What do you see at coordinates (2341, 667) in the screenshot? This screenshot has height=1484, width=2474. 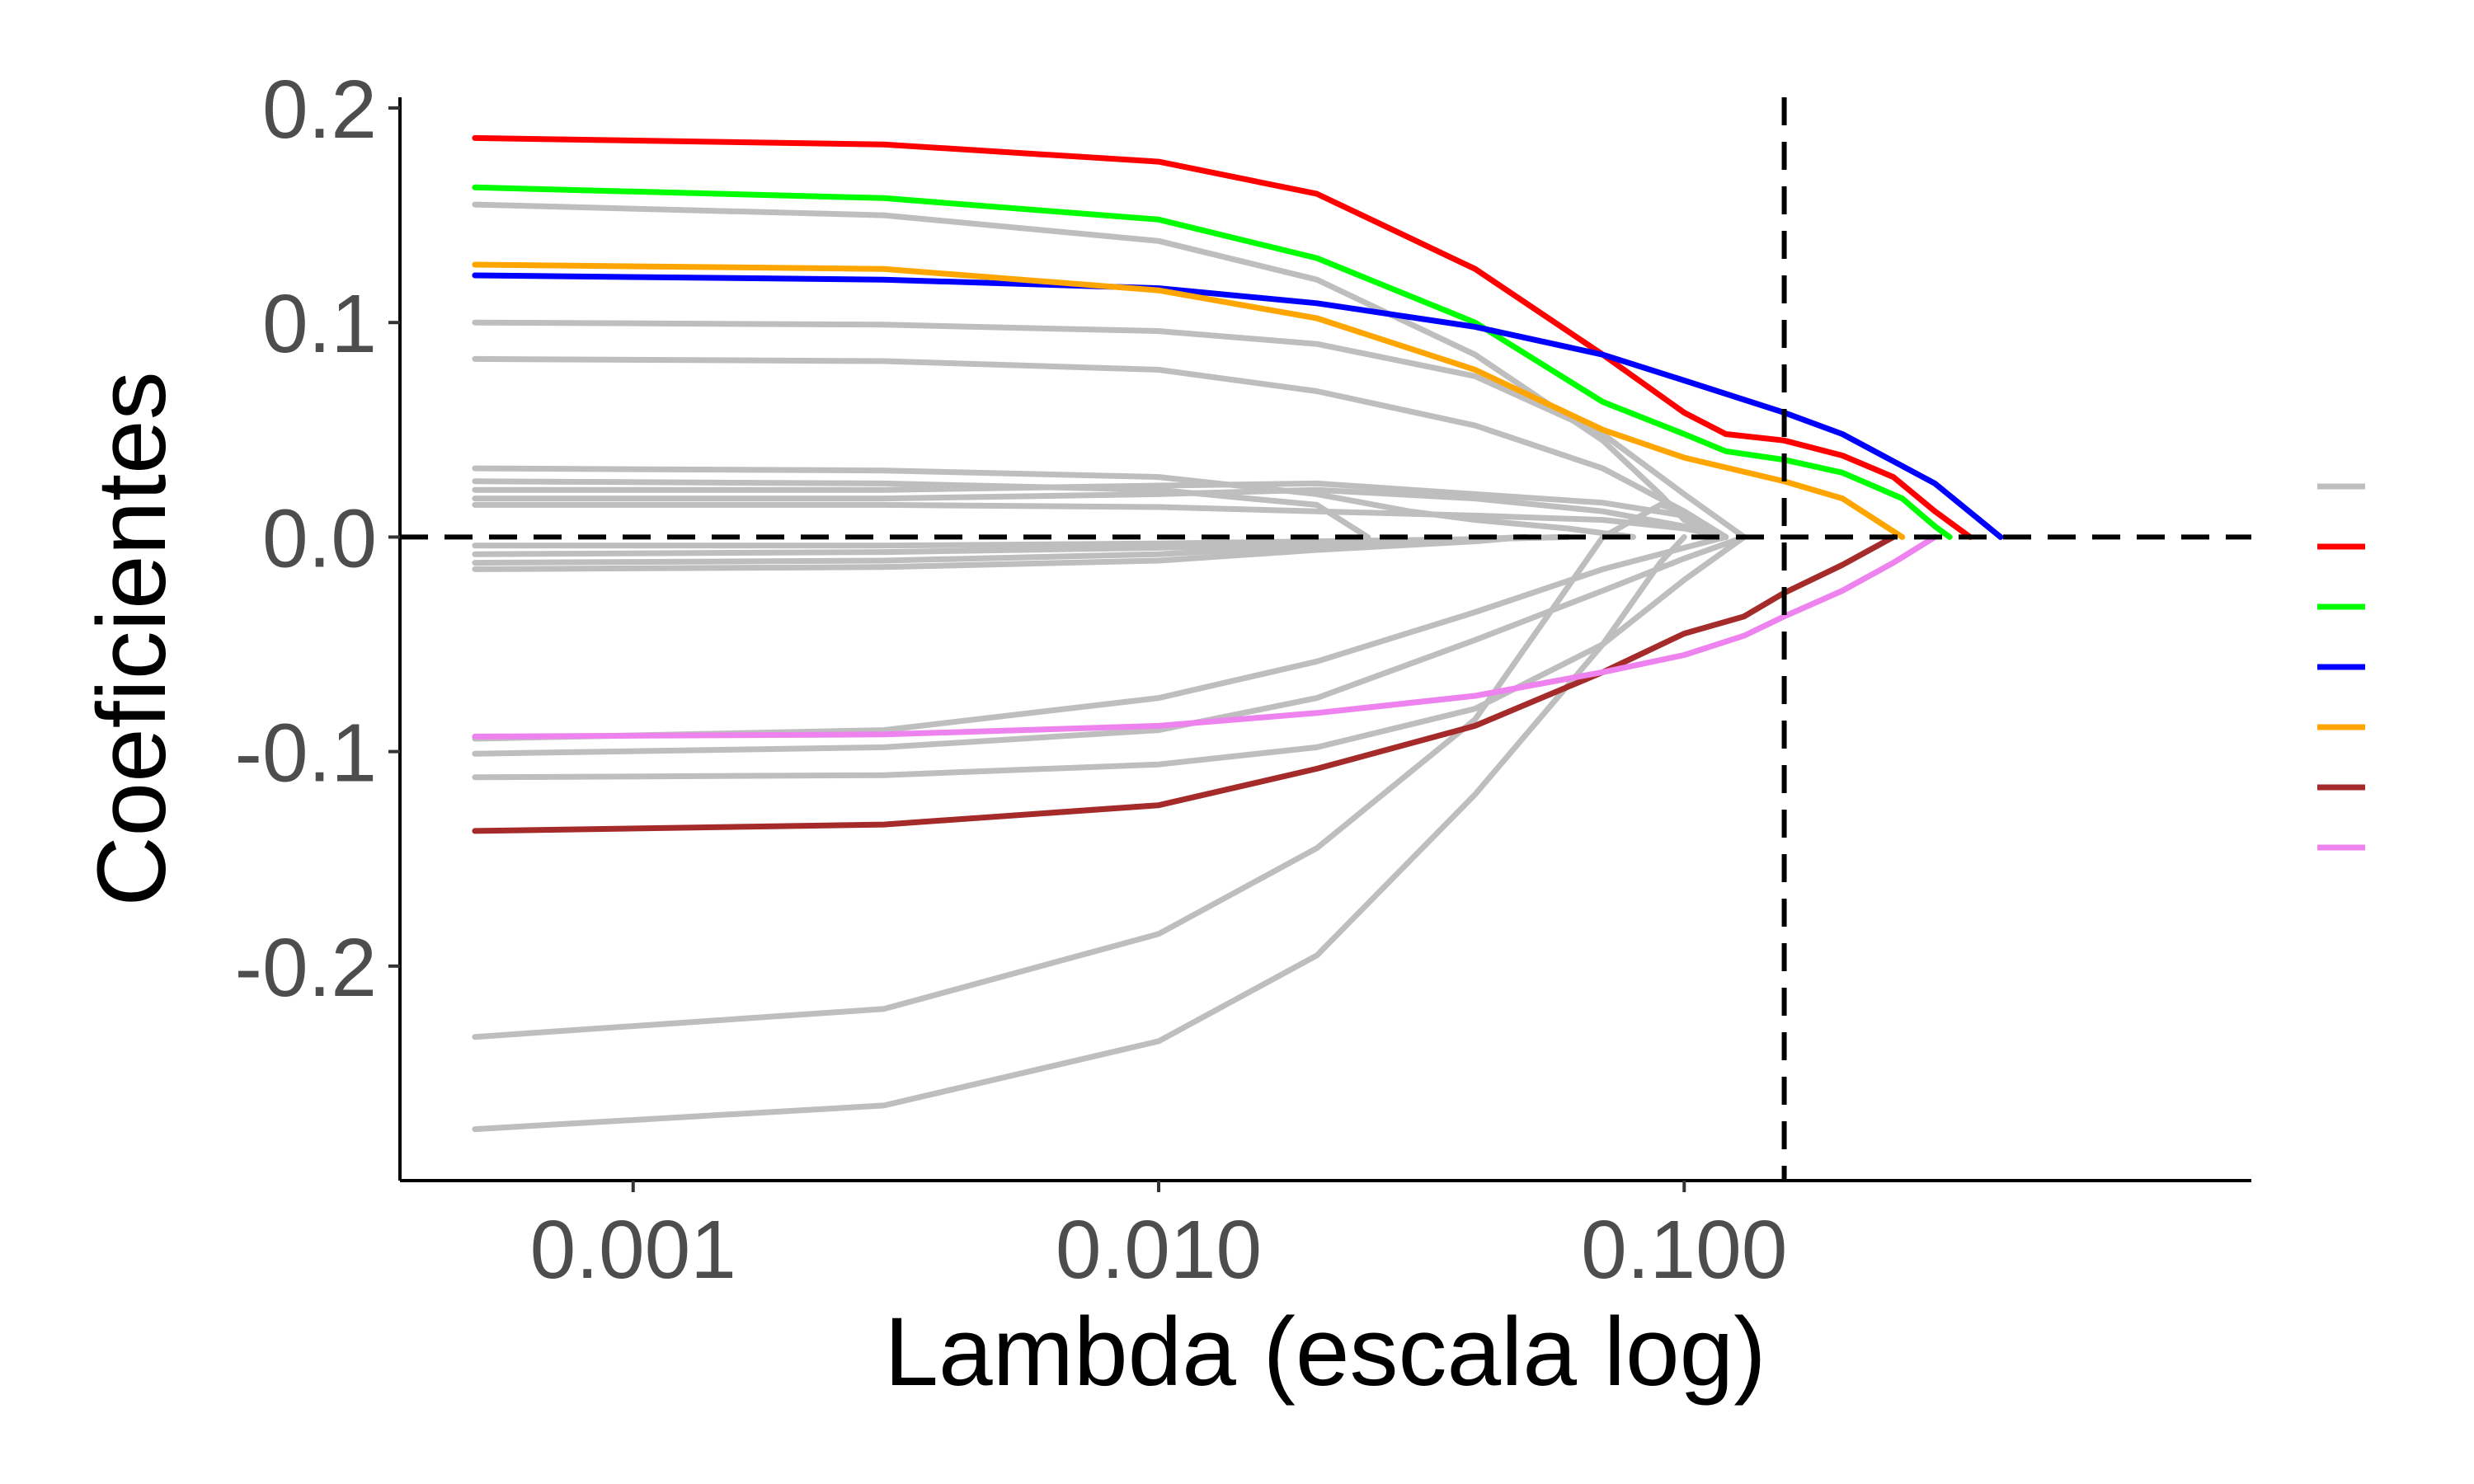 I see `legend` at bounding box center [2341, 667].